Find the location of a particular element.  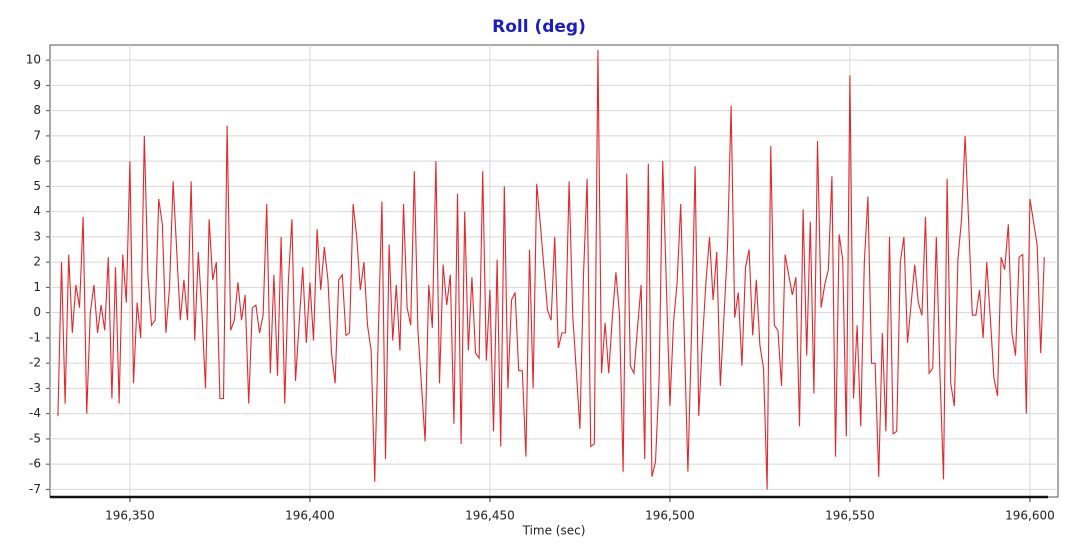

y-tick-label: 6 is located at coordinates (37, 161).